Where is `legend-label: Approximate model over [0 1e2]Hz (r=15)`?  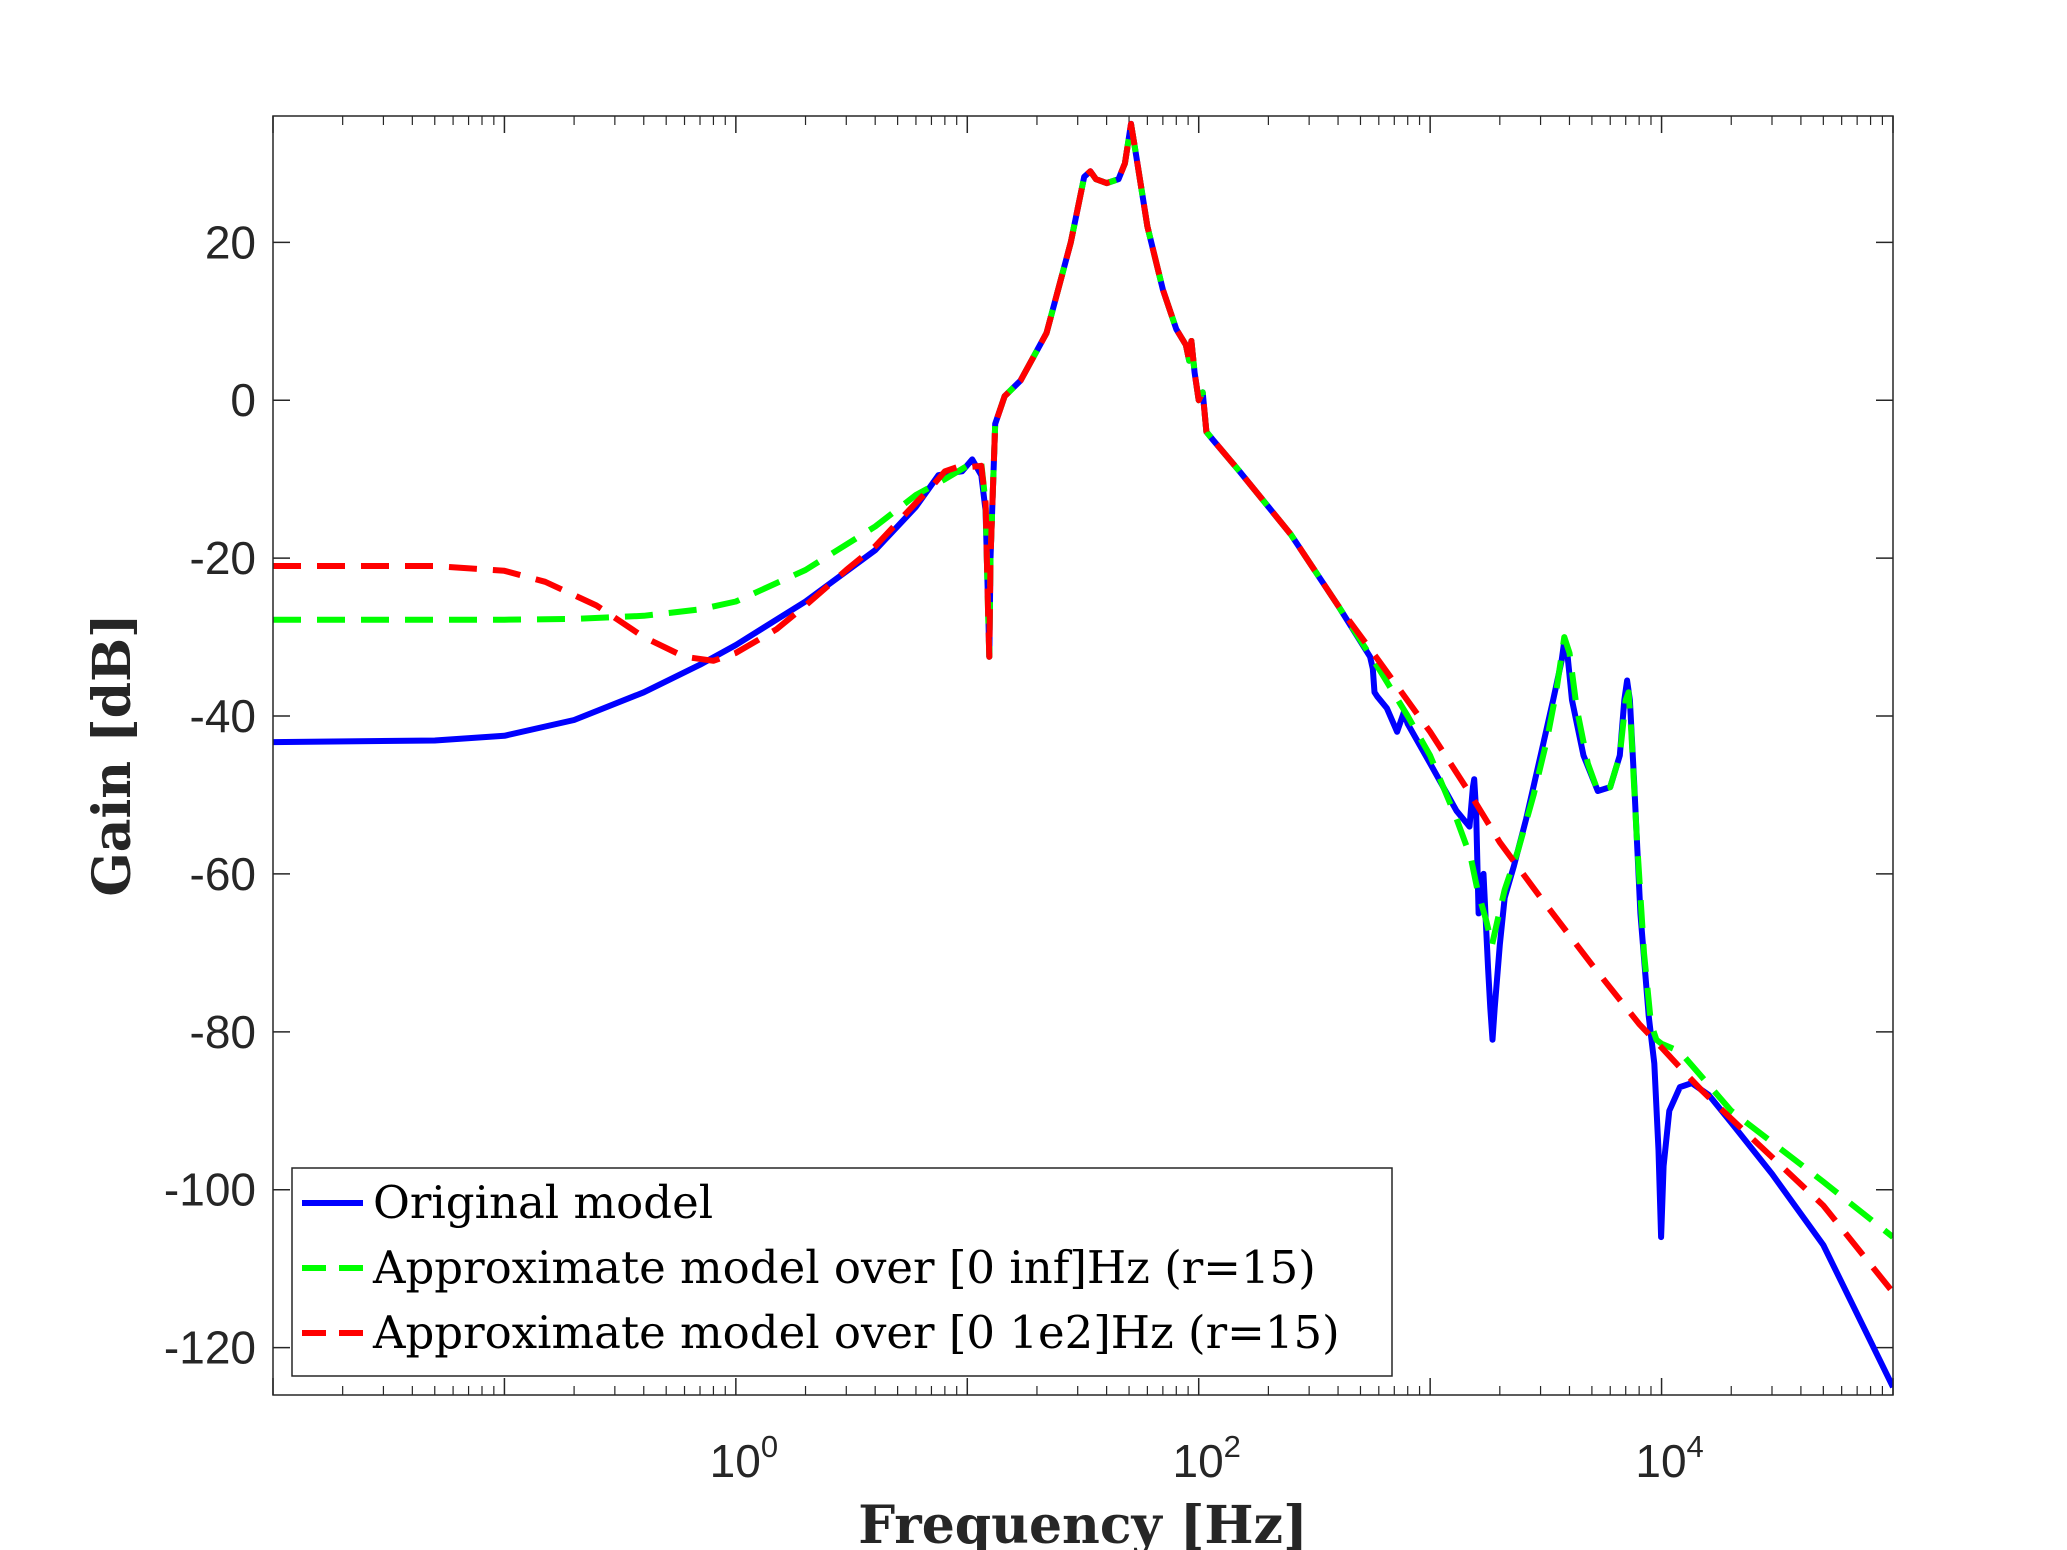 legend-label: Approximate model over [0 1e2]Hz (r=15) is located at coordinates (856, 1332).